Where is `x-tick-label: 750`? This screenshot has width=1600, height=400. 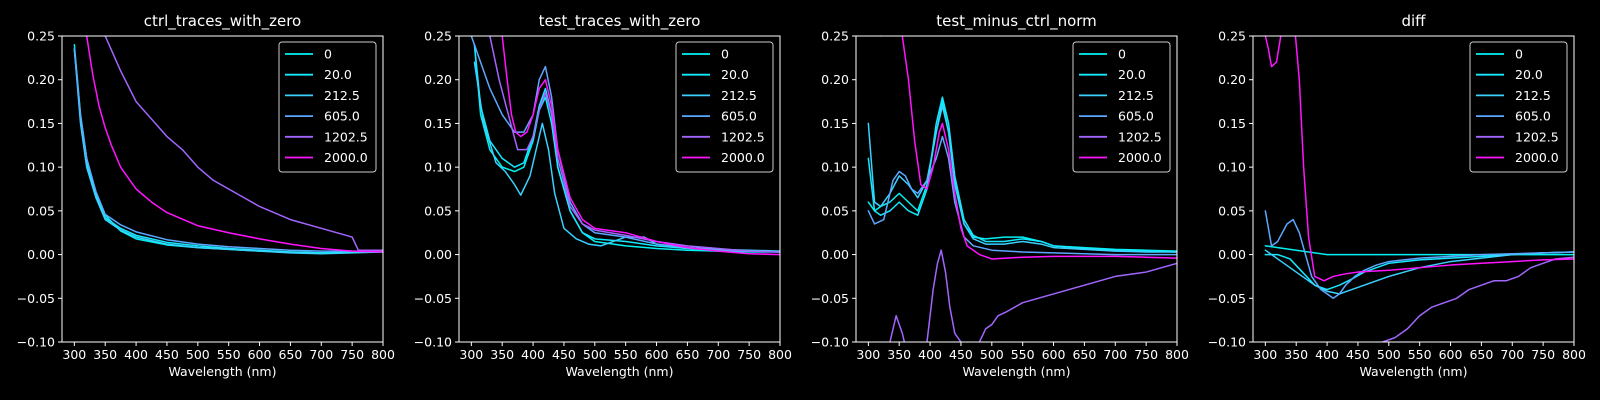 x-tick-label: 750 is located at coordinates (352, 354).